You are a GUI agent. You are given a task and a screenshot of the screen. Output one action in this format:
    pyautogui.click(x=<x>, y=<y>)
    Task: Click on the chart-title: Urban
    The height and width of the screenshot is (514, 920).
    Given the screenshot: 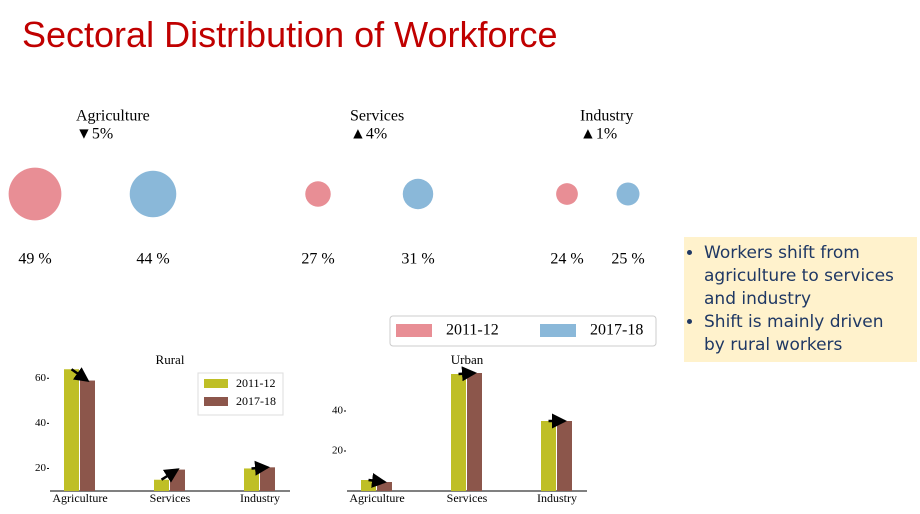 What is the action you would take?
    pyautogui.click(x=467, y=359)
    